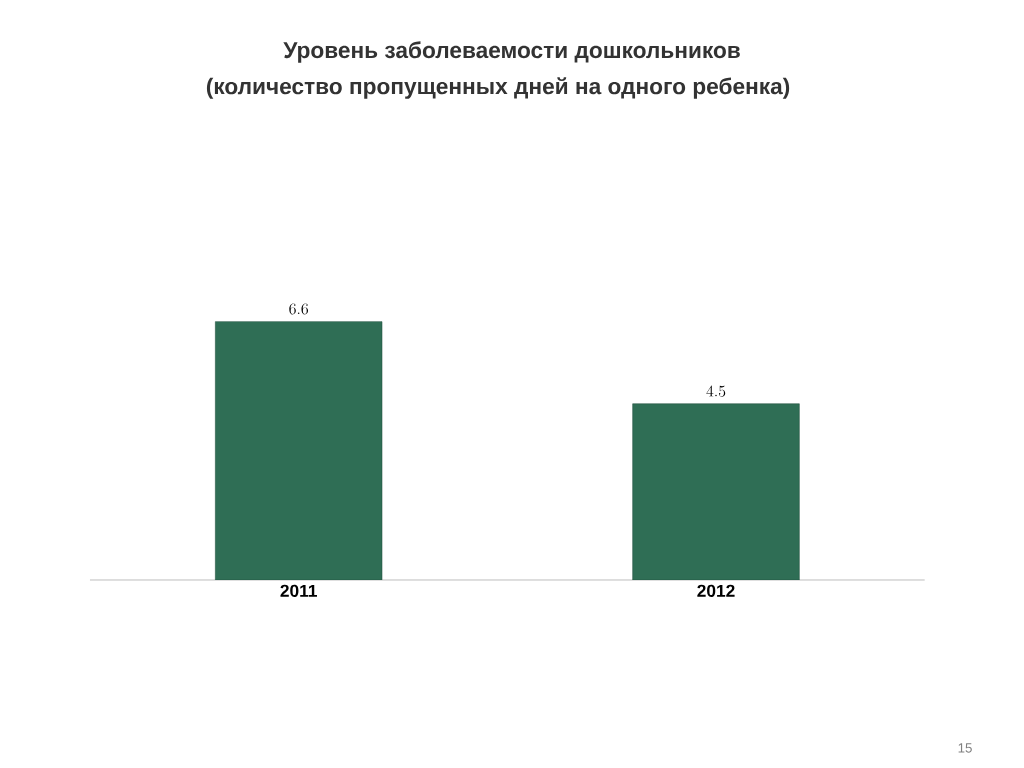 The height and width of the screenshot is (768, 1024). Describe the element at coordinates (965, 748) in the screenshot. I see `text: 15` at that location.